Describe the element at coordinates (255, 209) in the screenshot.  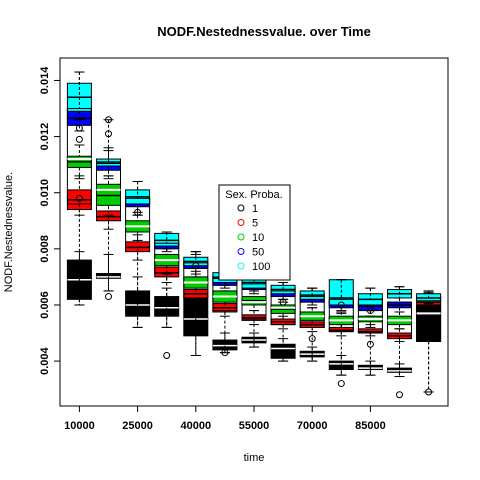
I see `legend-label-1: 1` at that location.